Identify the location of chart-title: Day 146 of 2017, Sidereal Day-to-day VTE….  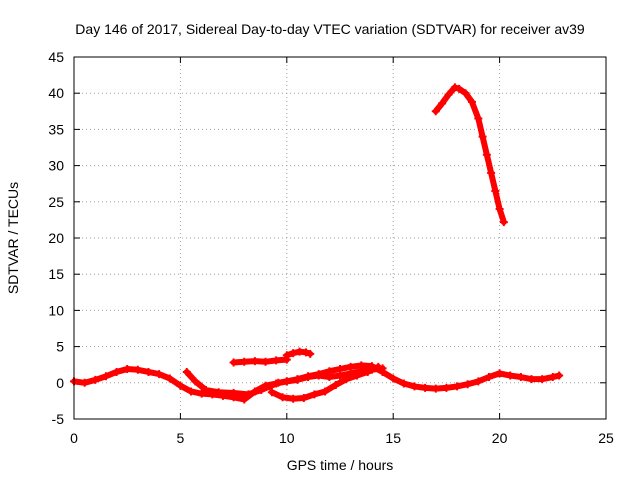
(330, 29).